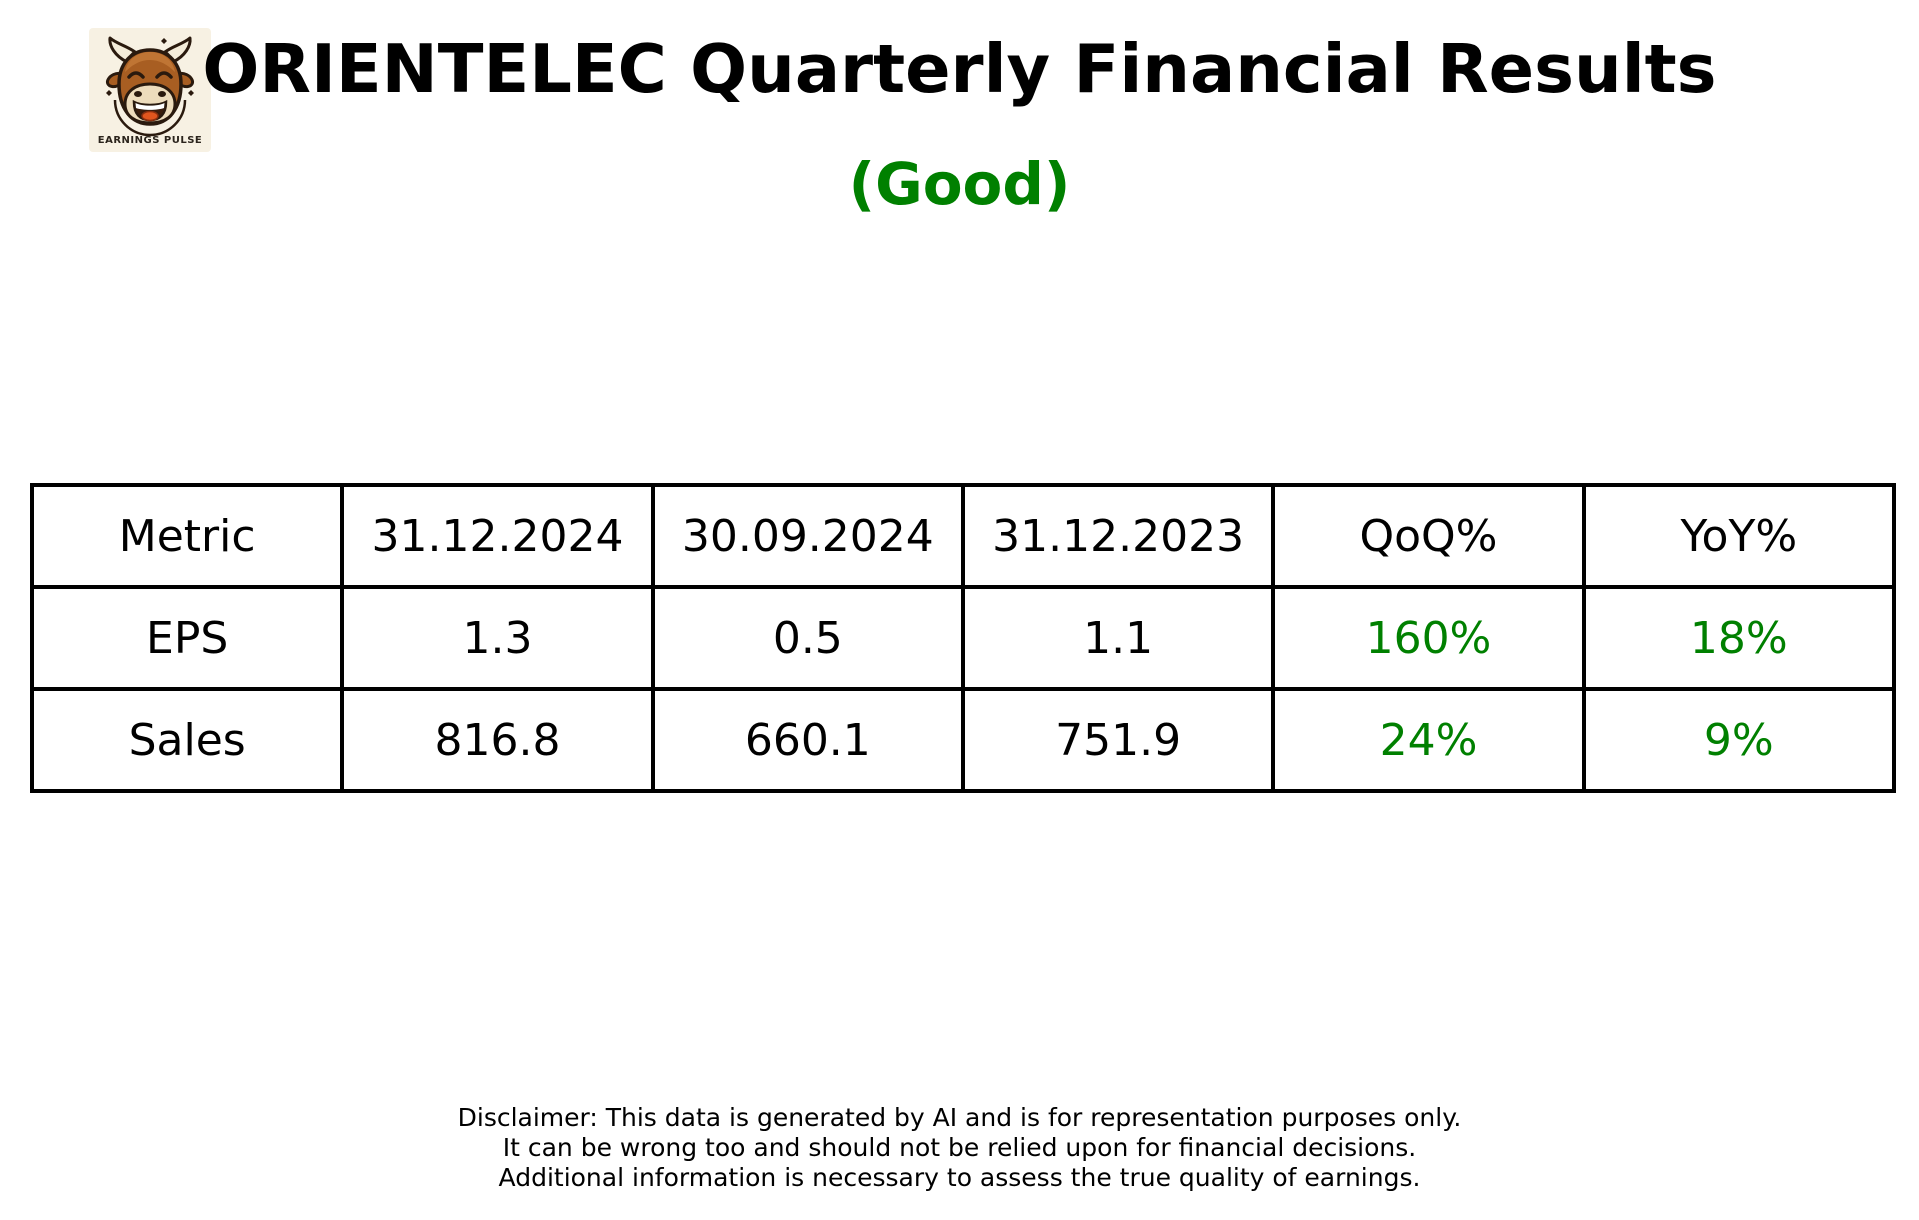  I want to click on sales-value-yearago: 751.9, so click(1118, 740).